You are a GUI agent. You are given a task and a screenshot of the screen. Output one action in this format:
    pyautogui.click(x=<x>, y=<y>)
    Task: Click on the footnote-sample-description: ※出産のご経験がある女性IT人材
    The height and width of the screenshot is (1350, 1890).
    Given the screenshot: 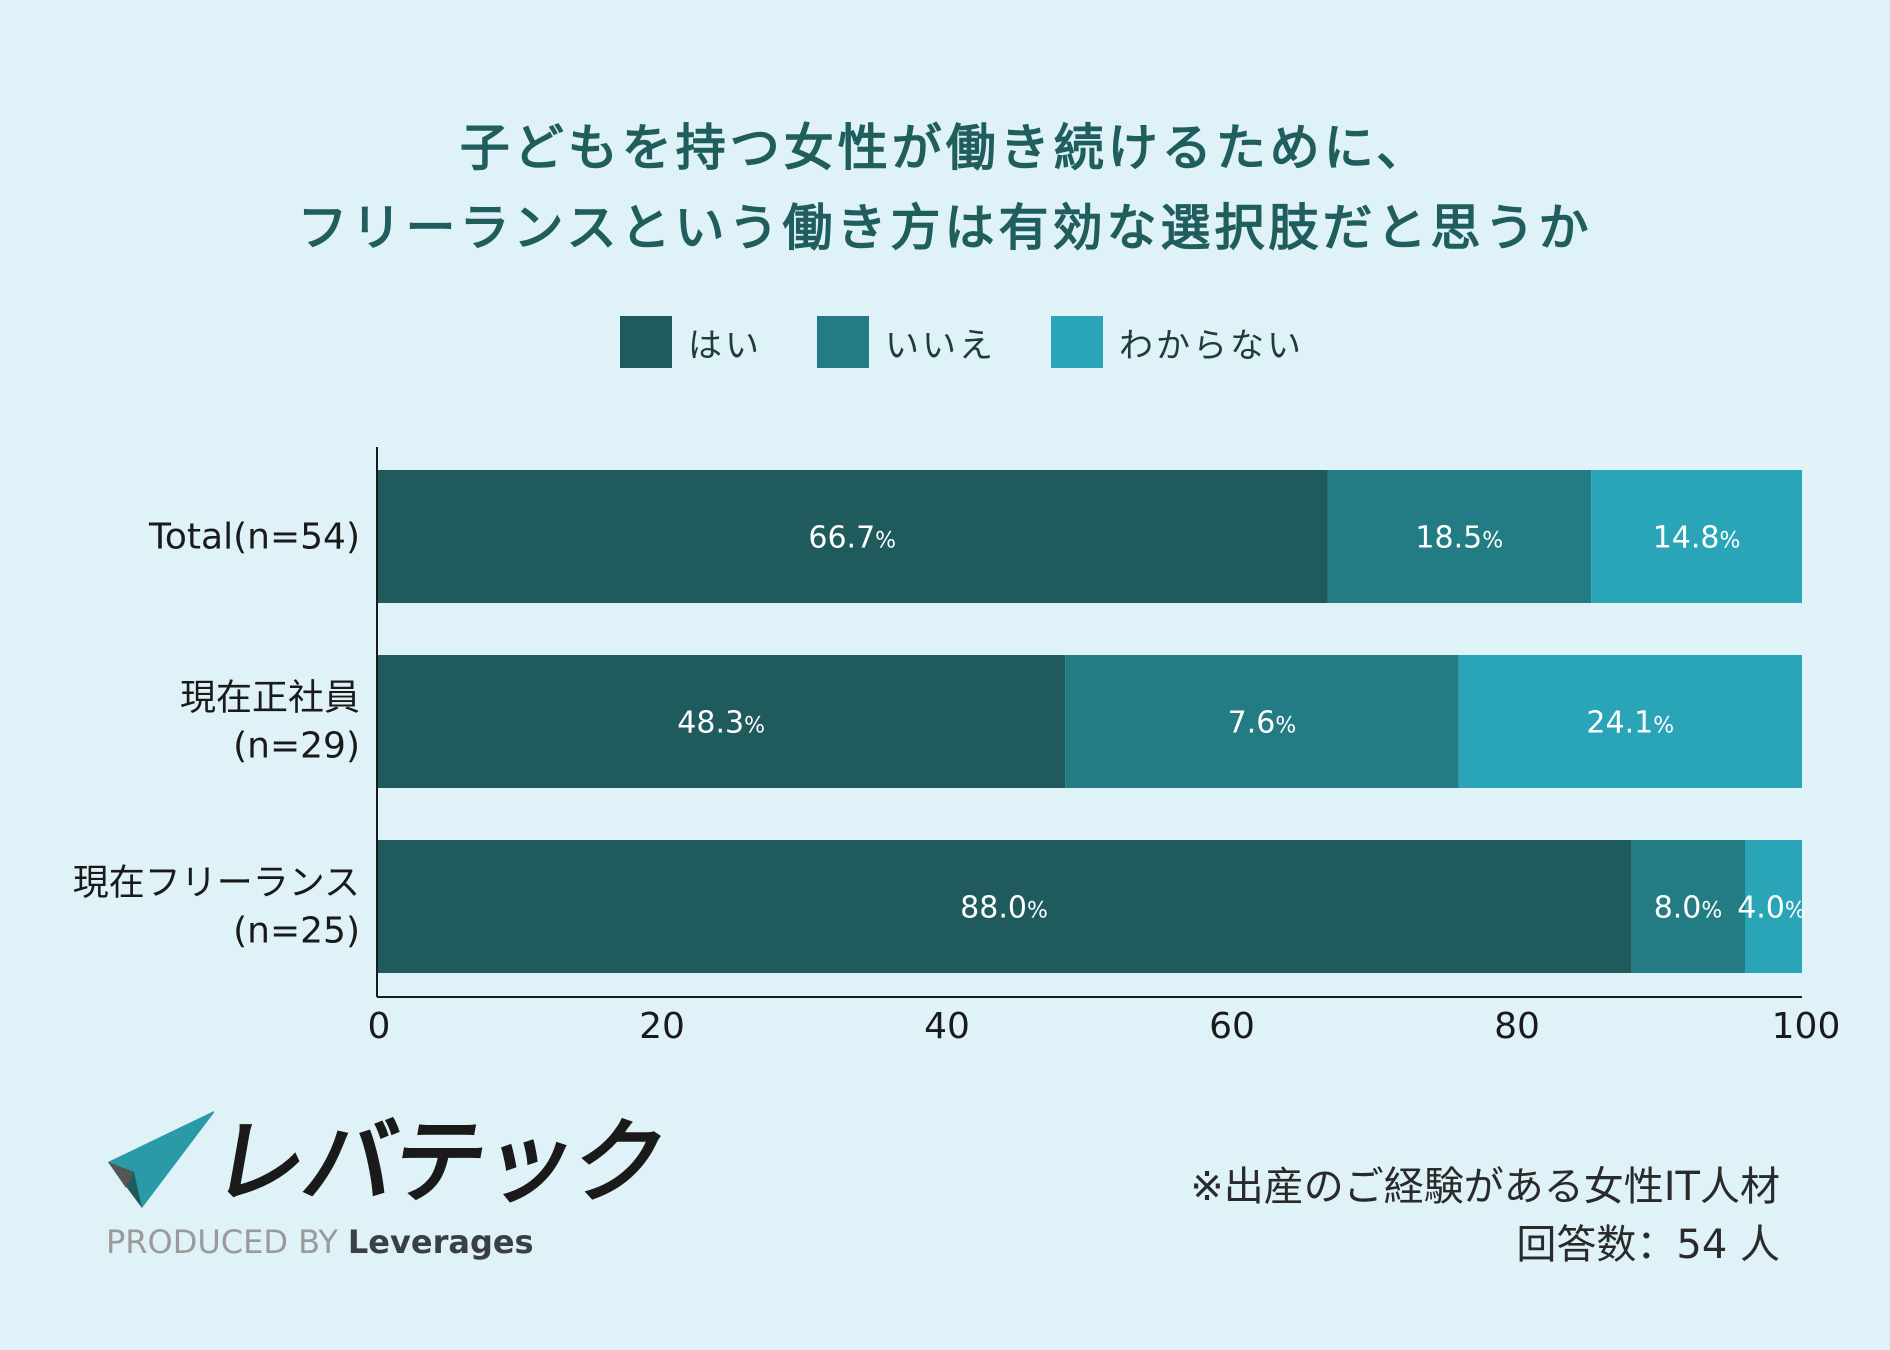 What is the action you would take?
    pyautogui.click(x=1485, y=1187)
    